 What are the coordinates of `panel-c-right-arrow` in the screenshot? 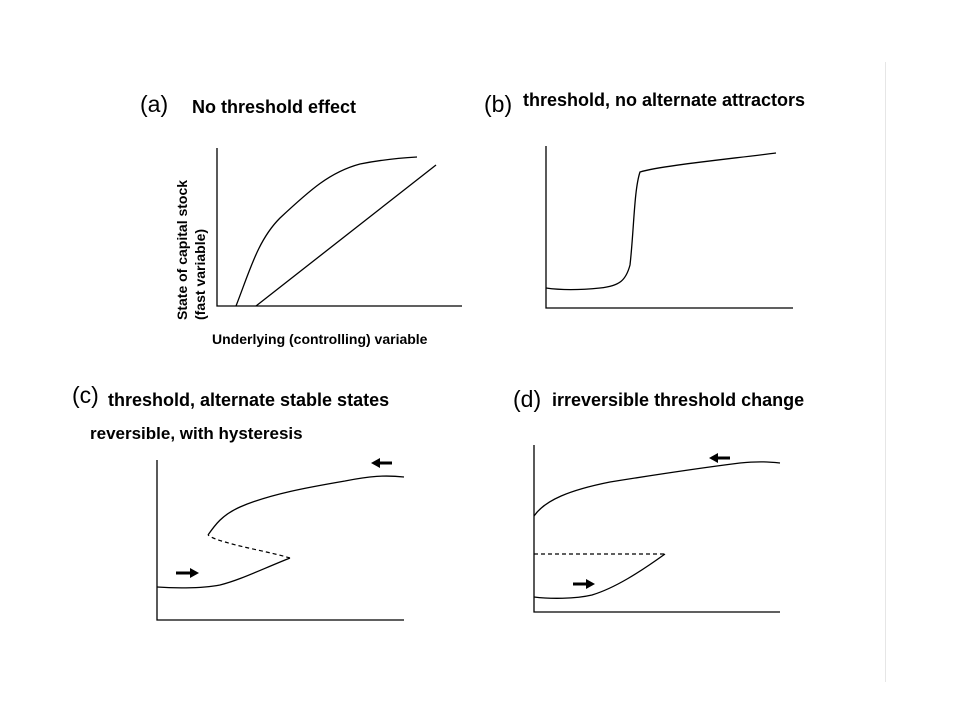 It's located at (187, 573).